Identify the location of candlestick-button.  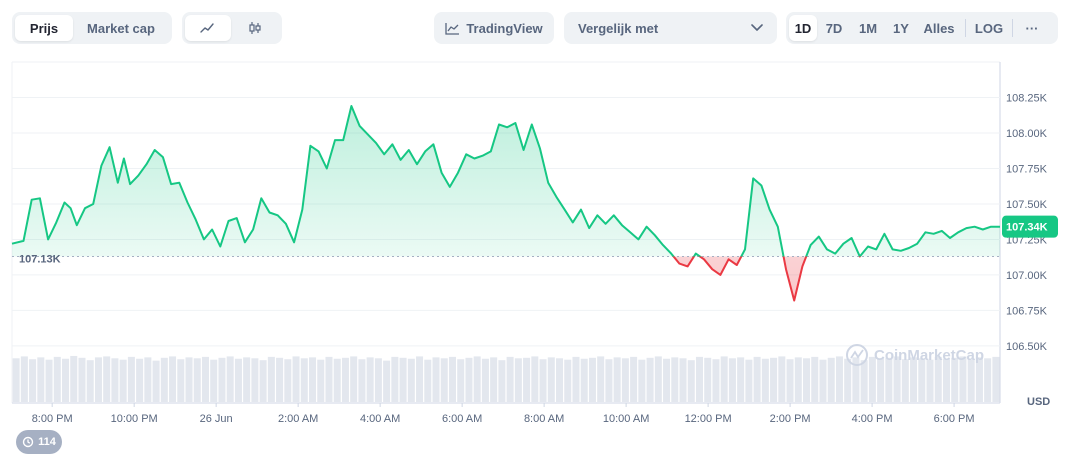
(255, 28).